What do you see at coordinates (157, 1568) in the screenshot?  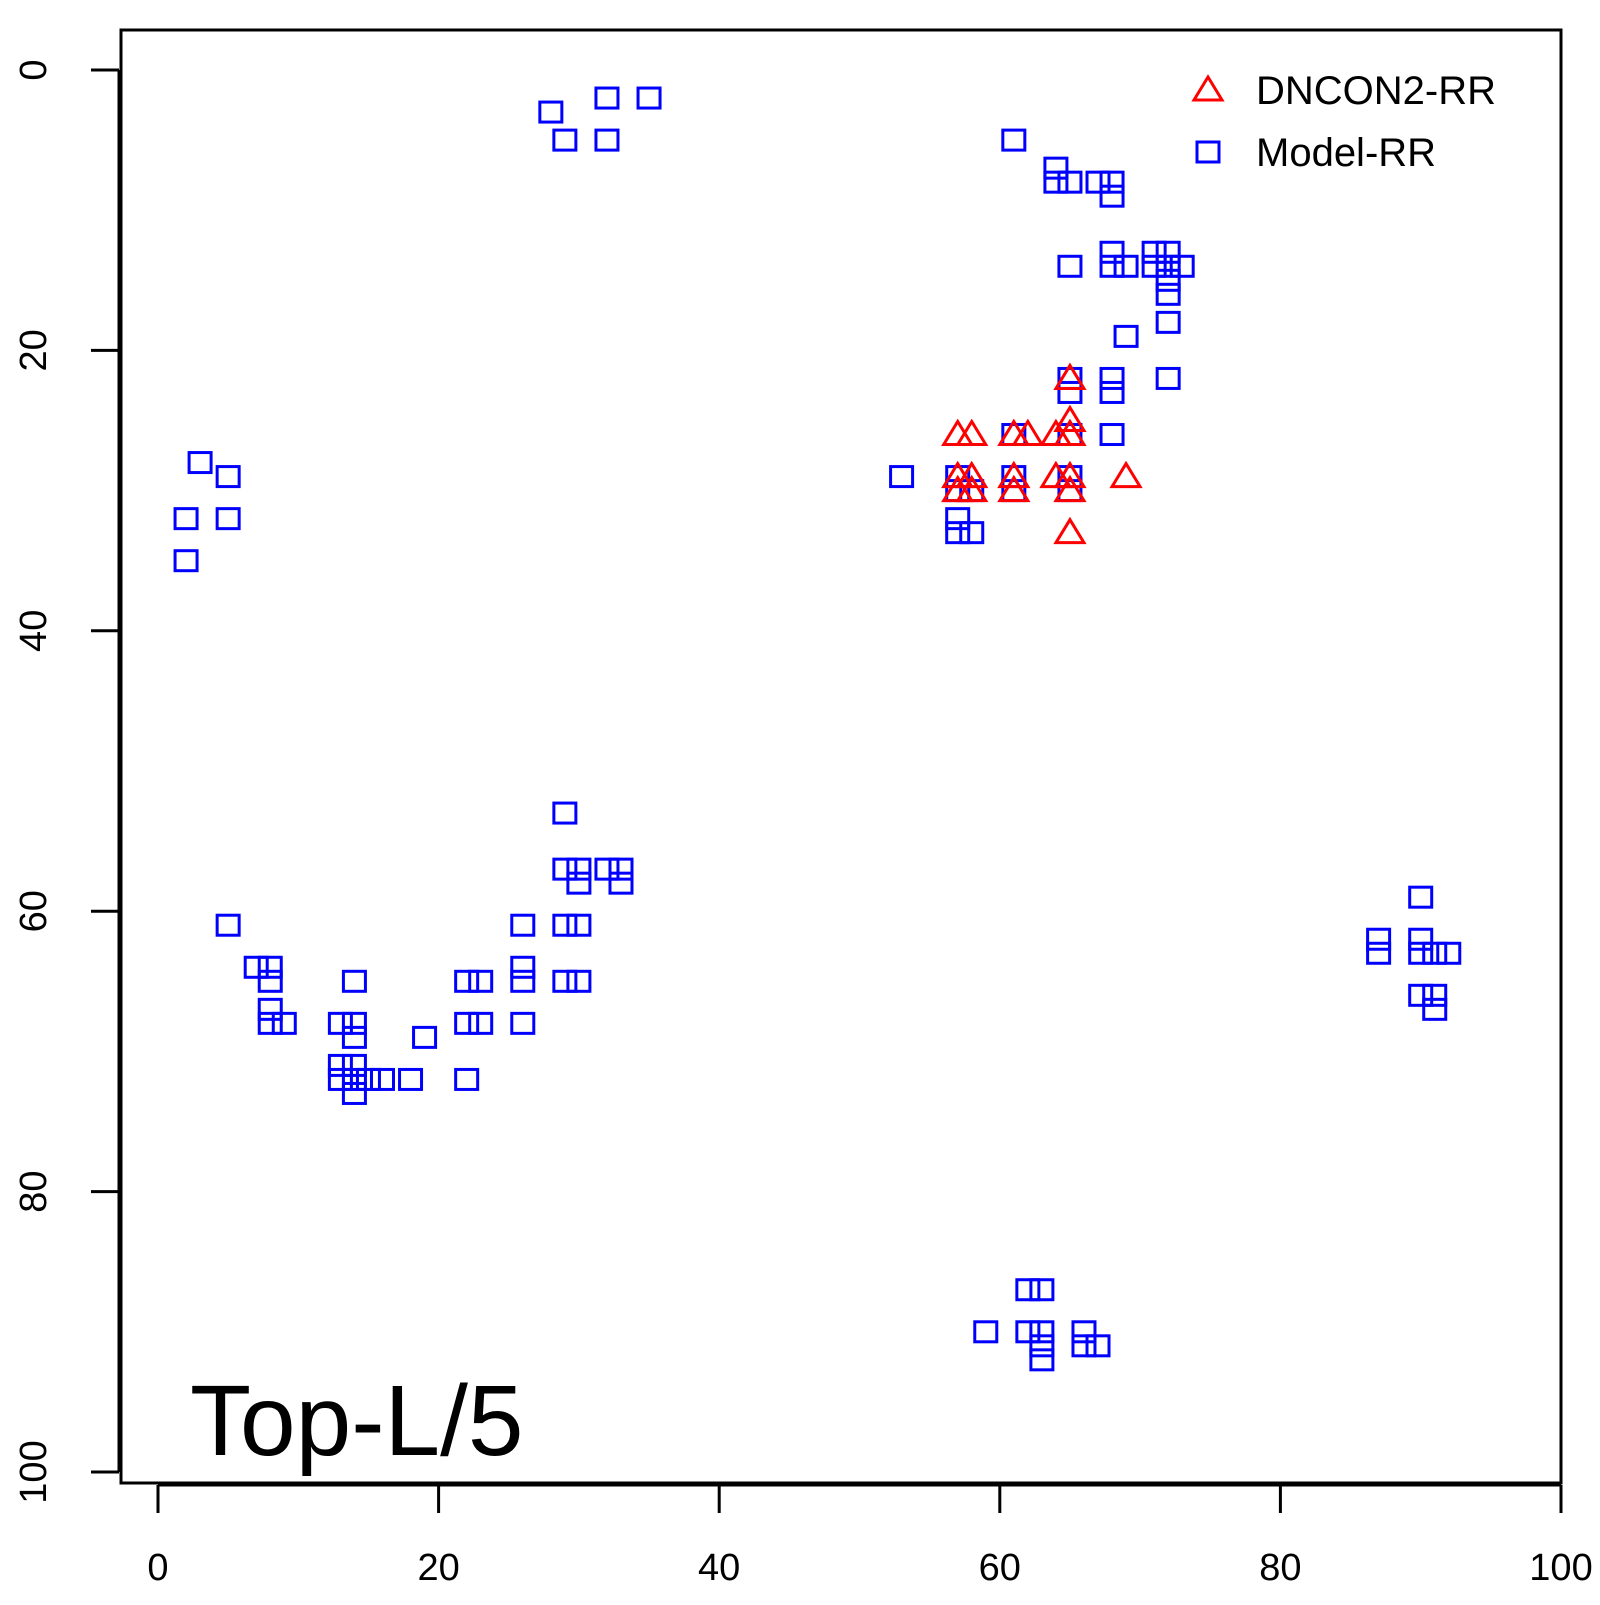 I see `x-tick-label: 0` at bounding box center [157, 1568].